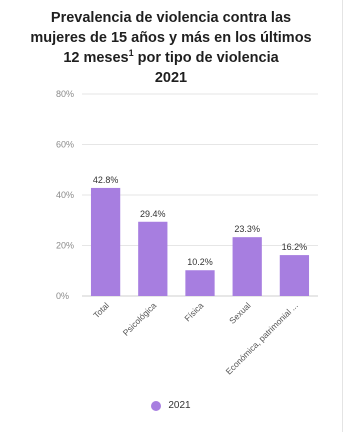 The height and width of the screenshot is (432, 359). What do you see at coordinates (295, 247) in the screenshot?
I see `bar-value-label: 16.2%` at bounding box center [295, 247].